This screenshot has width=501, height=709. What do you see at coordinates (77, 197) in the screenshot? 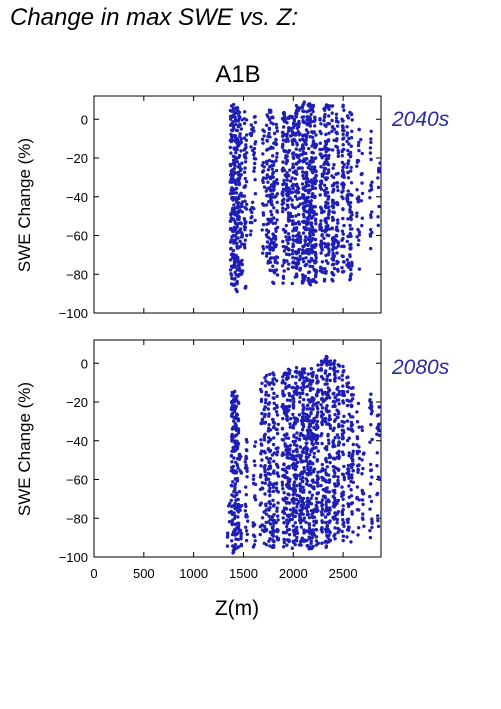
I see `y-tick-label: −40` at bounding box center [77, 197].